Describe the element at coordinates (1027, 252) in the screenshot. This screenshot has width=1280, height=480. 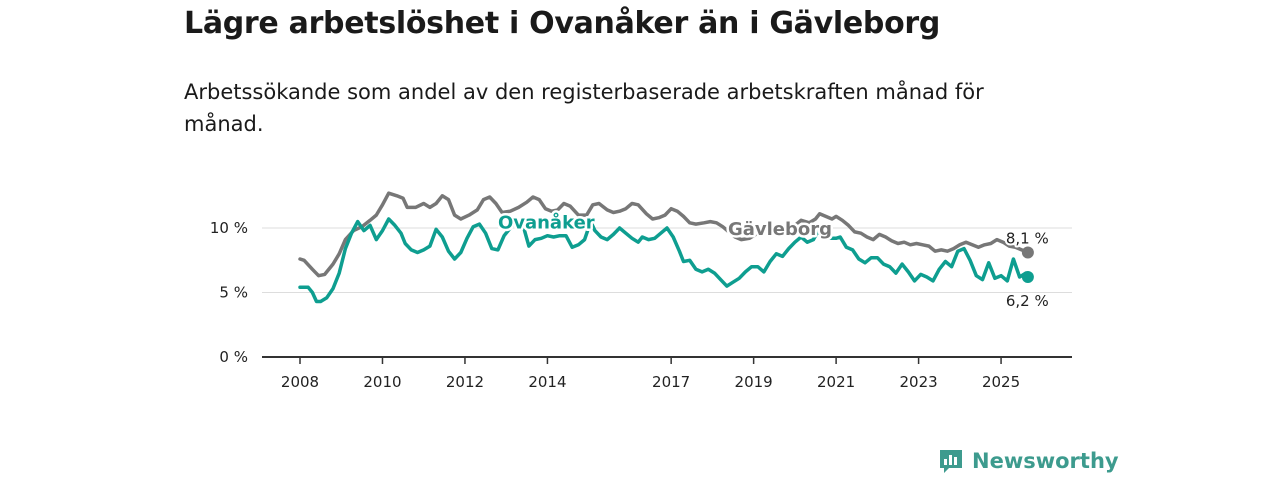
I see `end-point-gavleborg` at that location.